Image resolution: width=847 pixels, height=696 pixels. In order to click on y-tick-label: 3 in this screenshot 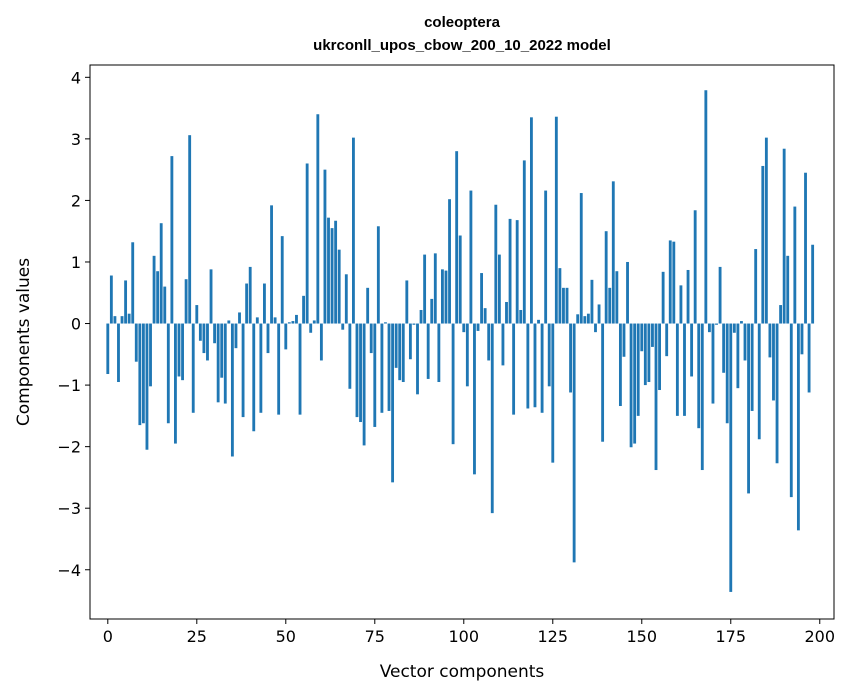, I will do `click(76, 139)`.